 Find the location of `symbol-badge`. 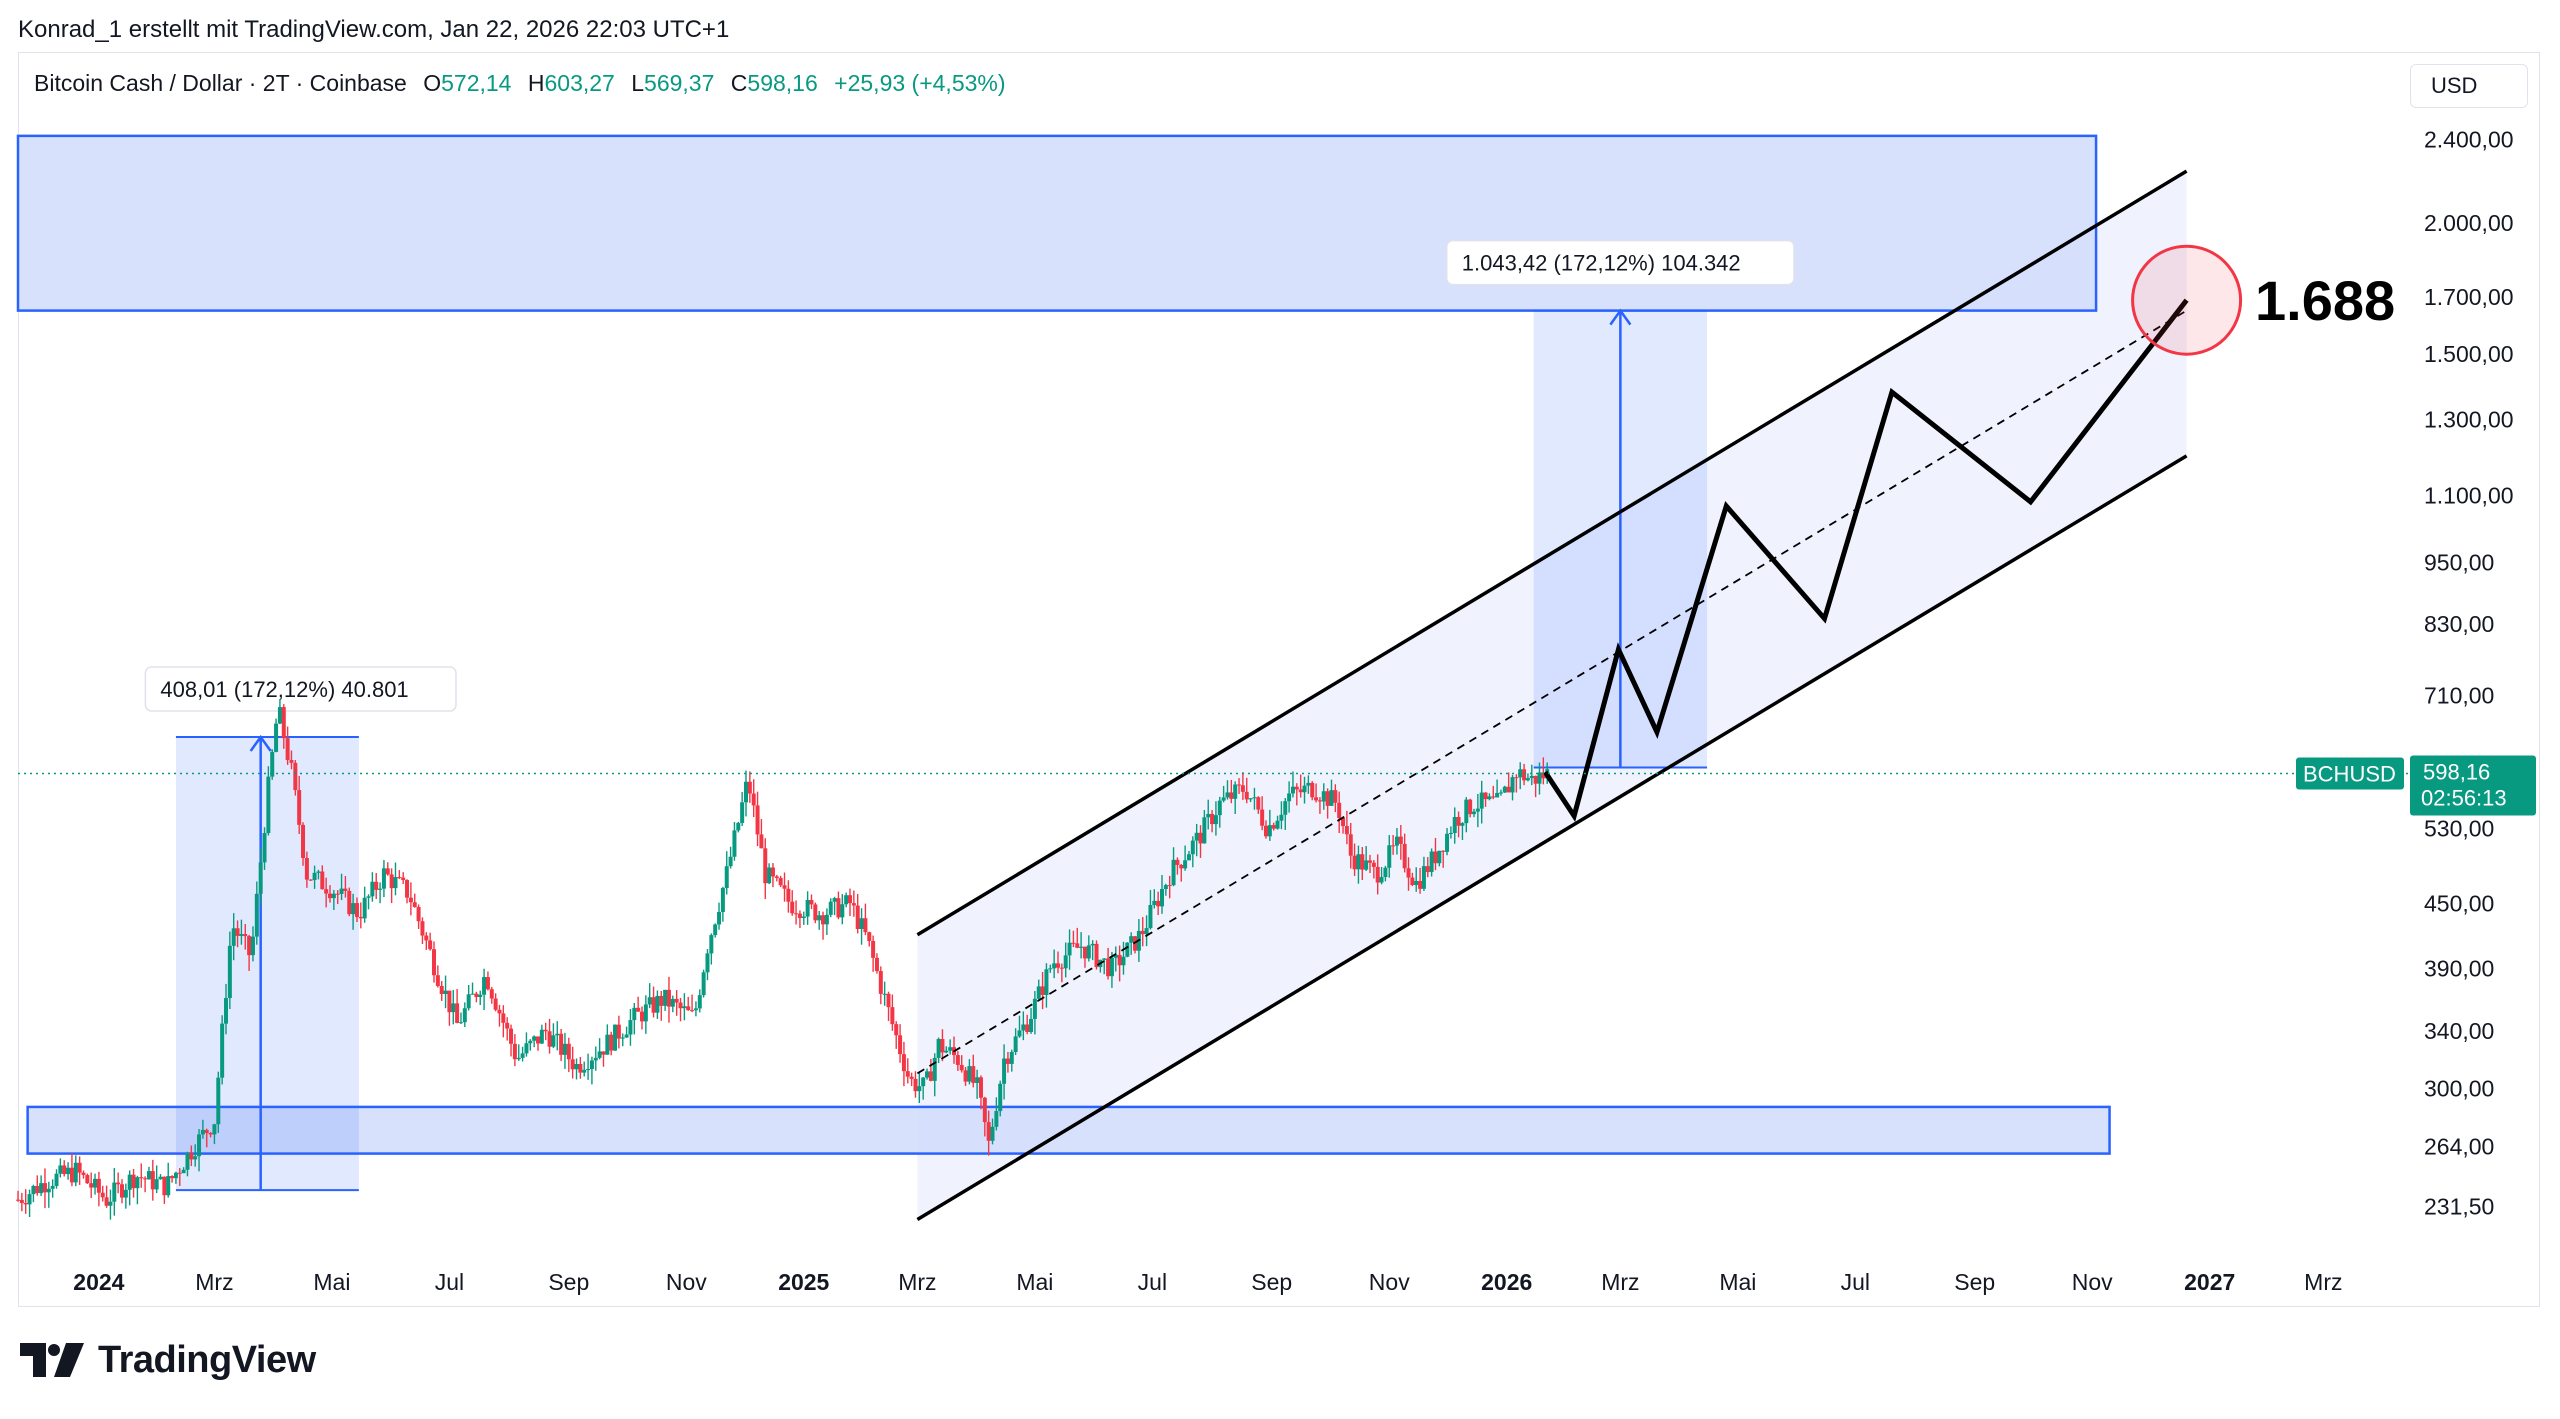

symbol-badge is located at coordinates (2350, 773).